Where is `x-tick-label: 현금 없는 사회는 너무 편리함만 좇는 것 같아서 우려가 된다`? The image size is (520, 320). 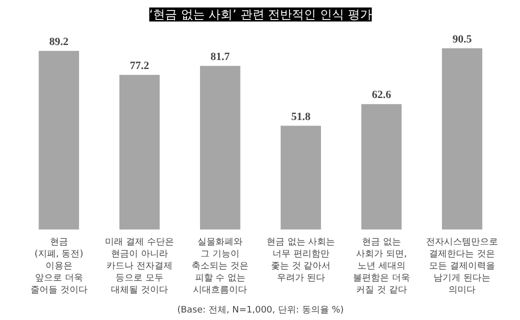
x-tick-label: 현금 없는 사회는 너무 편리함만 좇는 것 같아서 우려가 된다 is located at coordinates (301, 261).